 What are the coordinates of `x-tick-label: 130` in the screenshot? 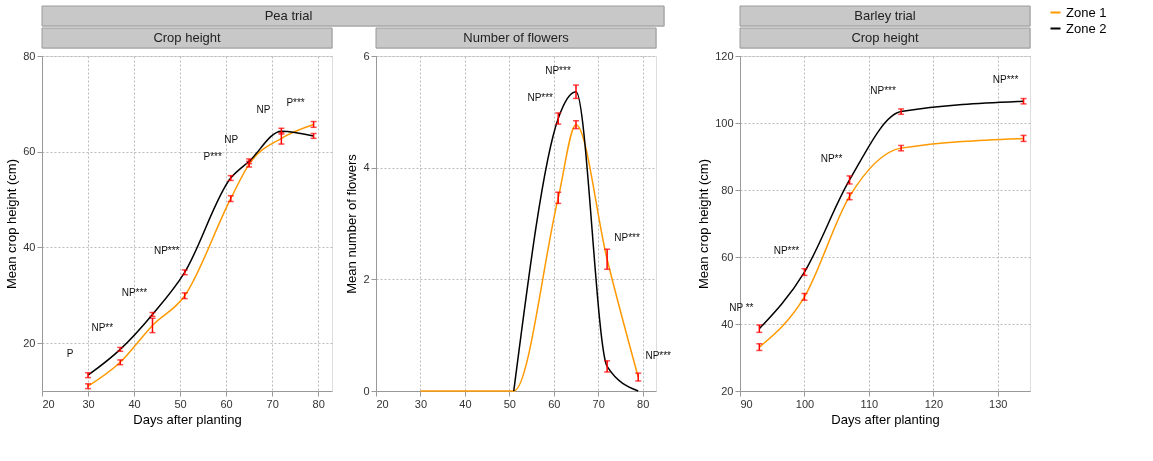 It's located at (998, 403).